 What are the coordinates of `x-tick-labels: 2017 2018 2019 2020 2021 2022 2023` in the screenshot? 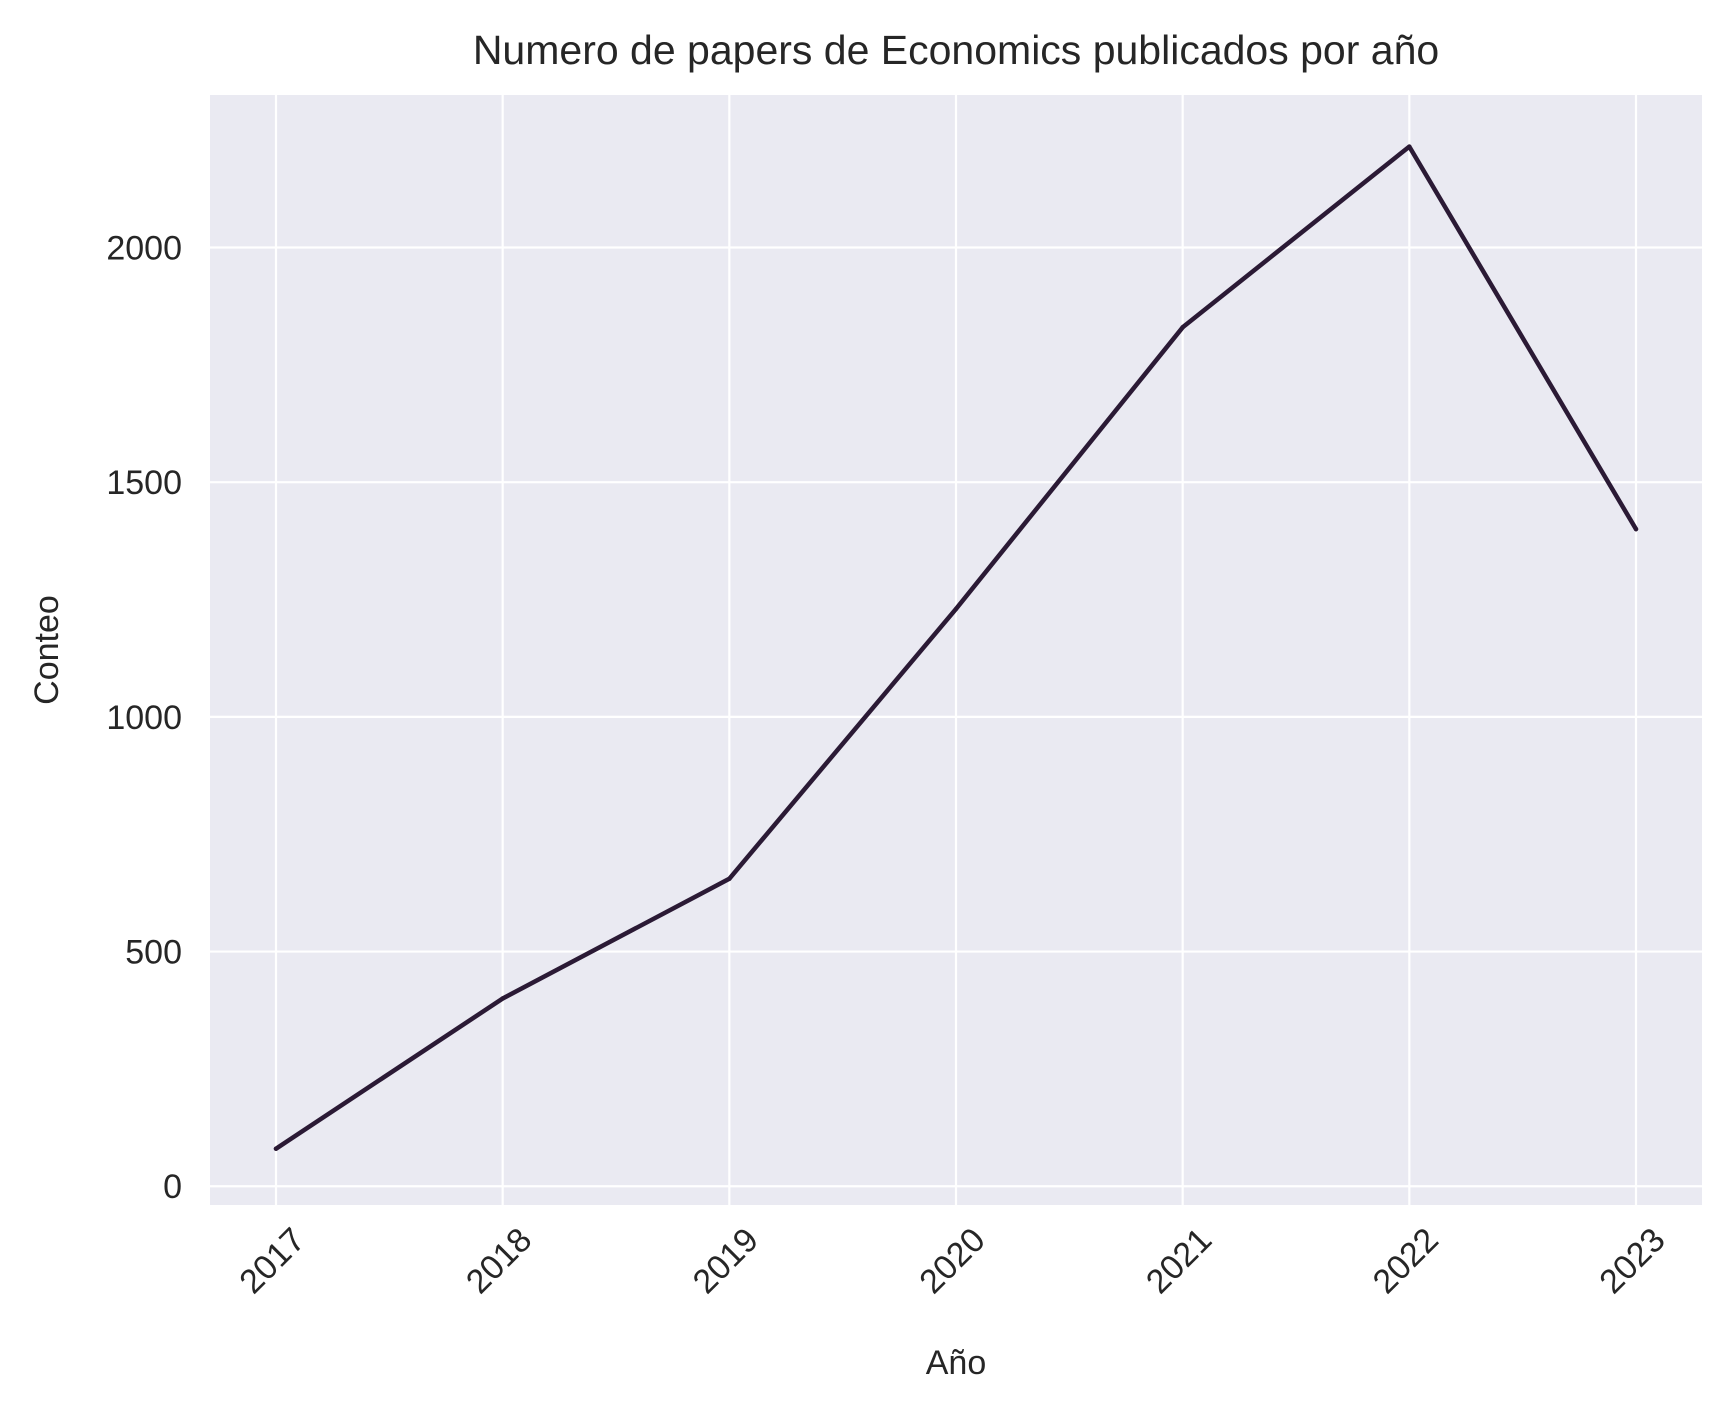 It's located at (952, 1261).